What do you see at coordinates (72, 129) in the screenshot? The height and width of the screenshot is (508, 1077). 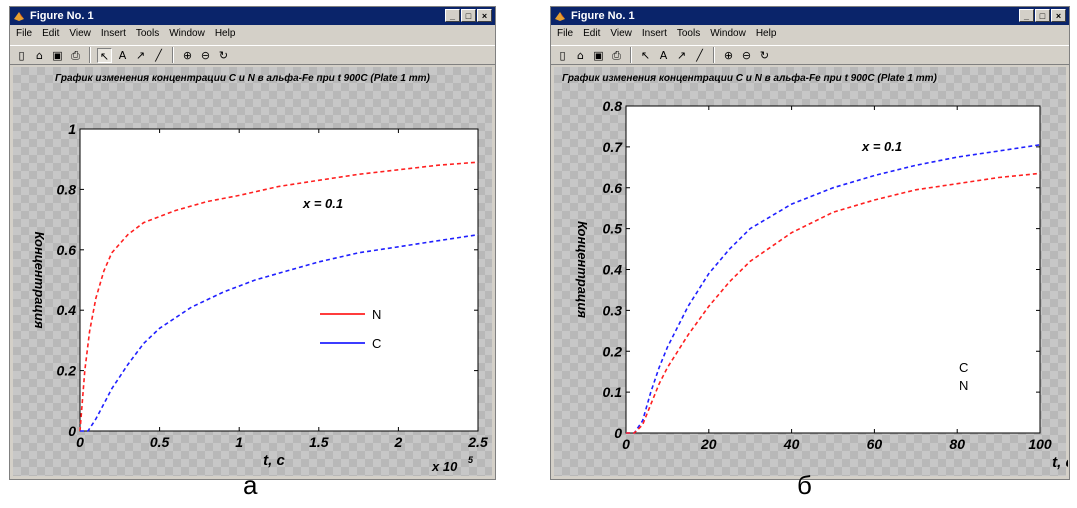 I see `y-tick-label: 1` at bounding box center [72, 129].